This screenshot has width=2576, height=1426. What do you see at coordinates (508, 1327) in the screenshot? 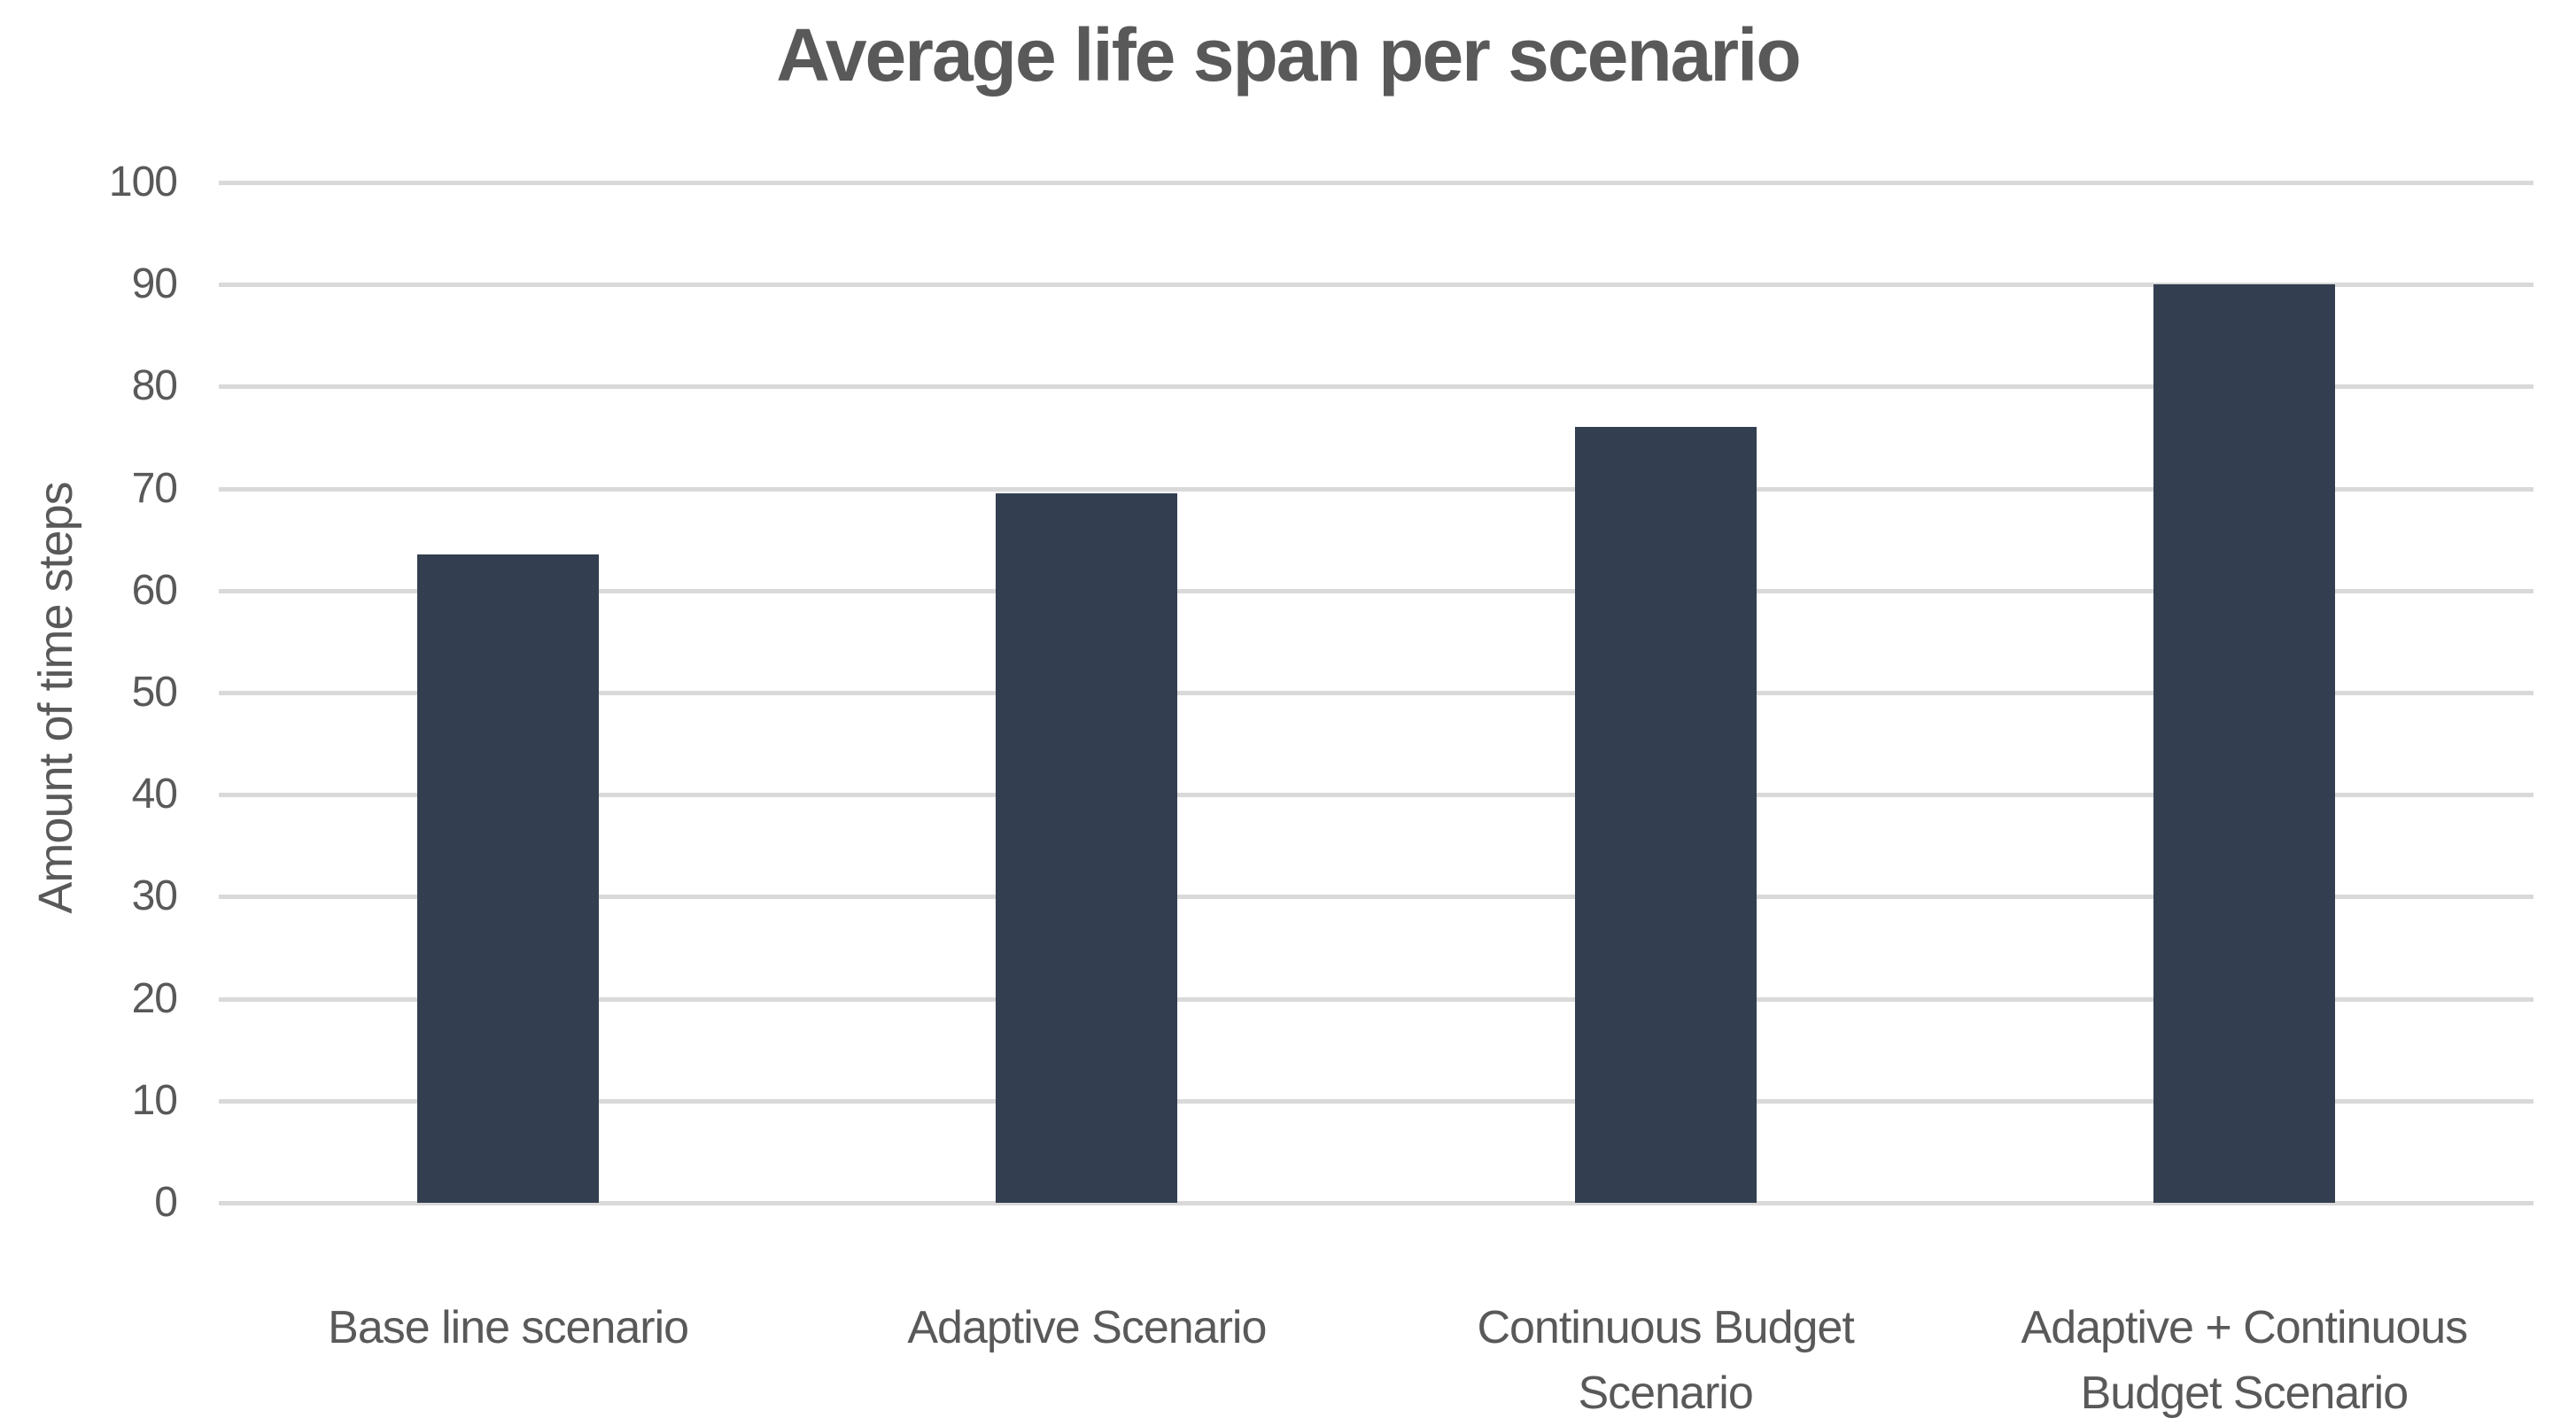
I see `x-tick-label: Base line scenario` at bounding box center [508, 1327].